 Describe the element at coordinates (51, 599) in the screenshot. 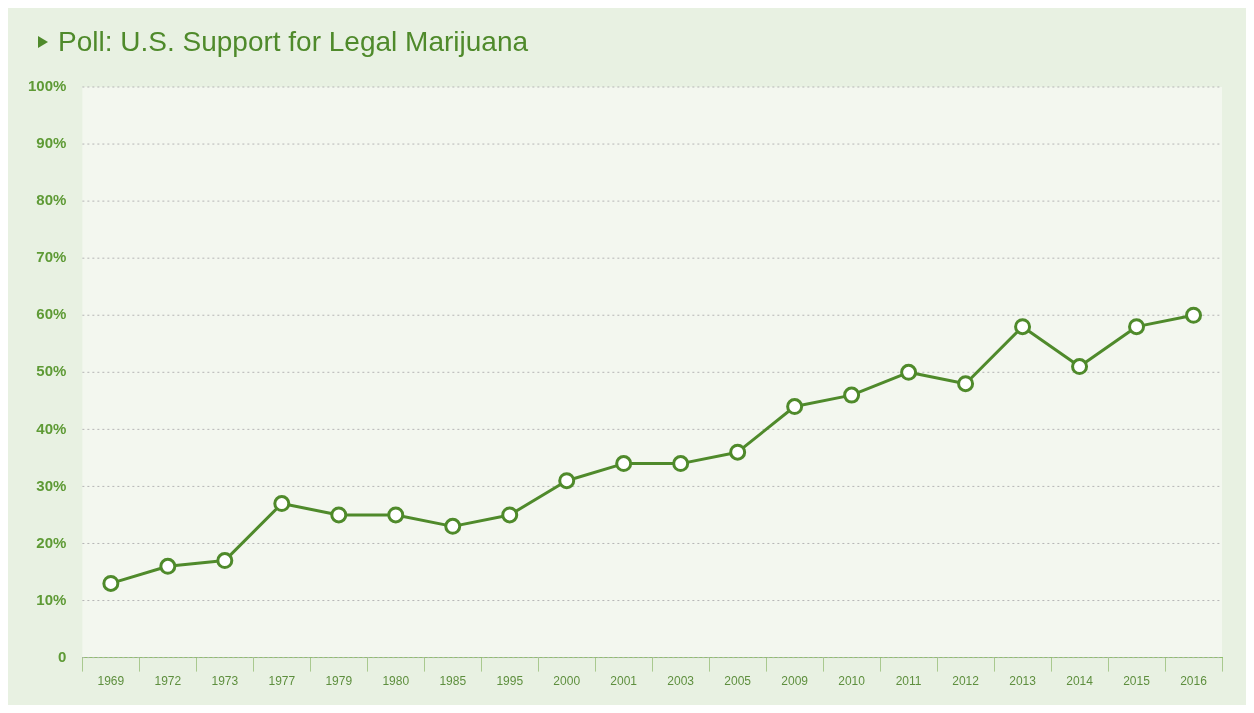

I see `y-tick-label: 10%` at that location.